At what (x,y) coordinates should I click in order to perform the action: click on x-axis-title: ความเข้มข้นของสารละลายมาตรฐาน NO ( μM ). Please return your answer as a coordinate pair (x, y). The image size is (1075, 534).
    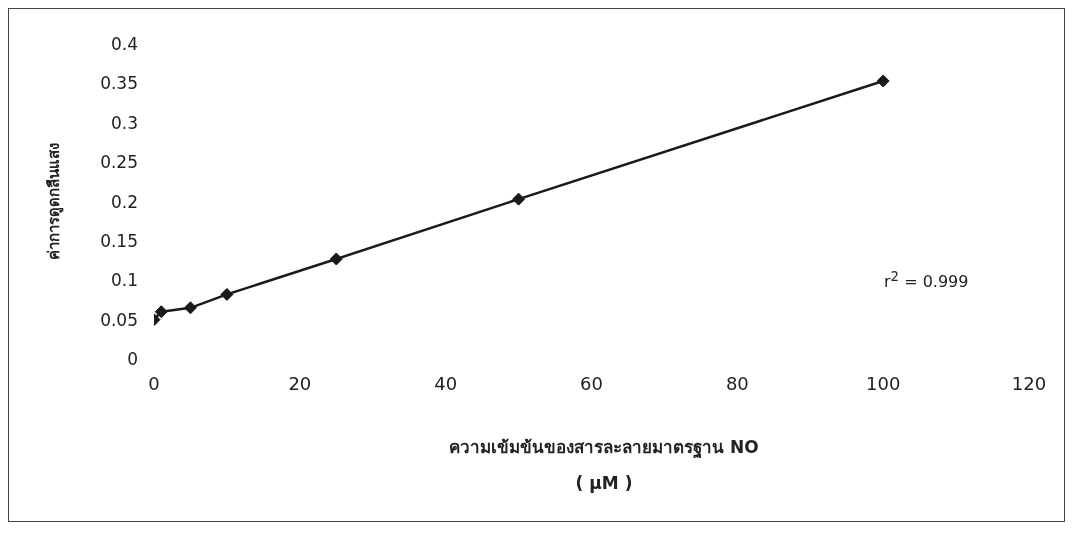
    Looking at the image, I should click on (604, 465).